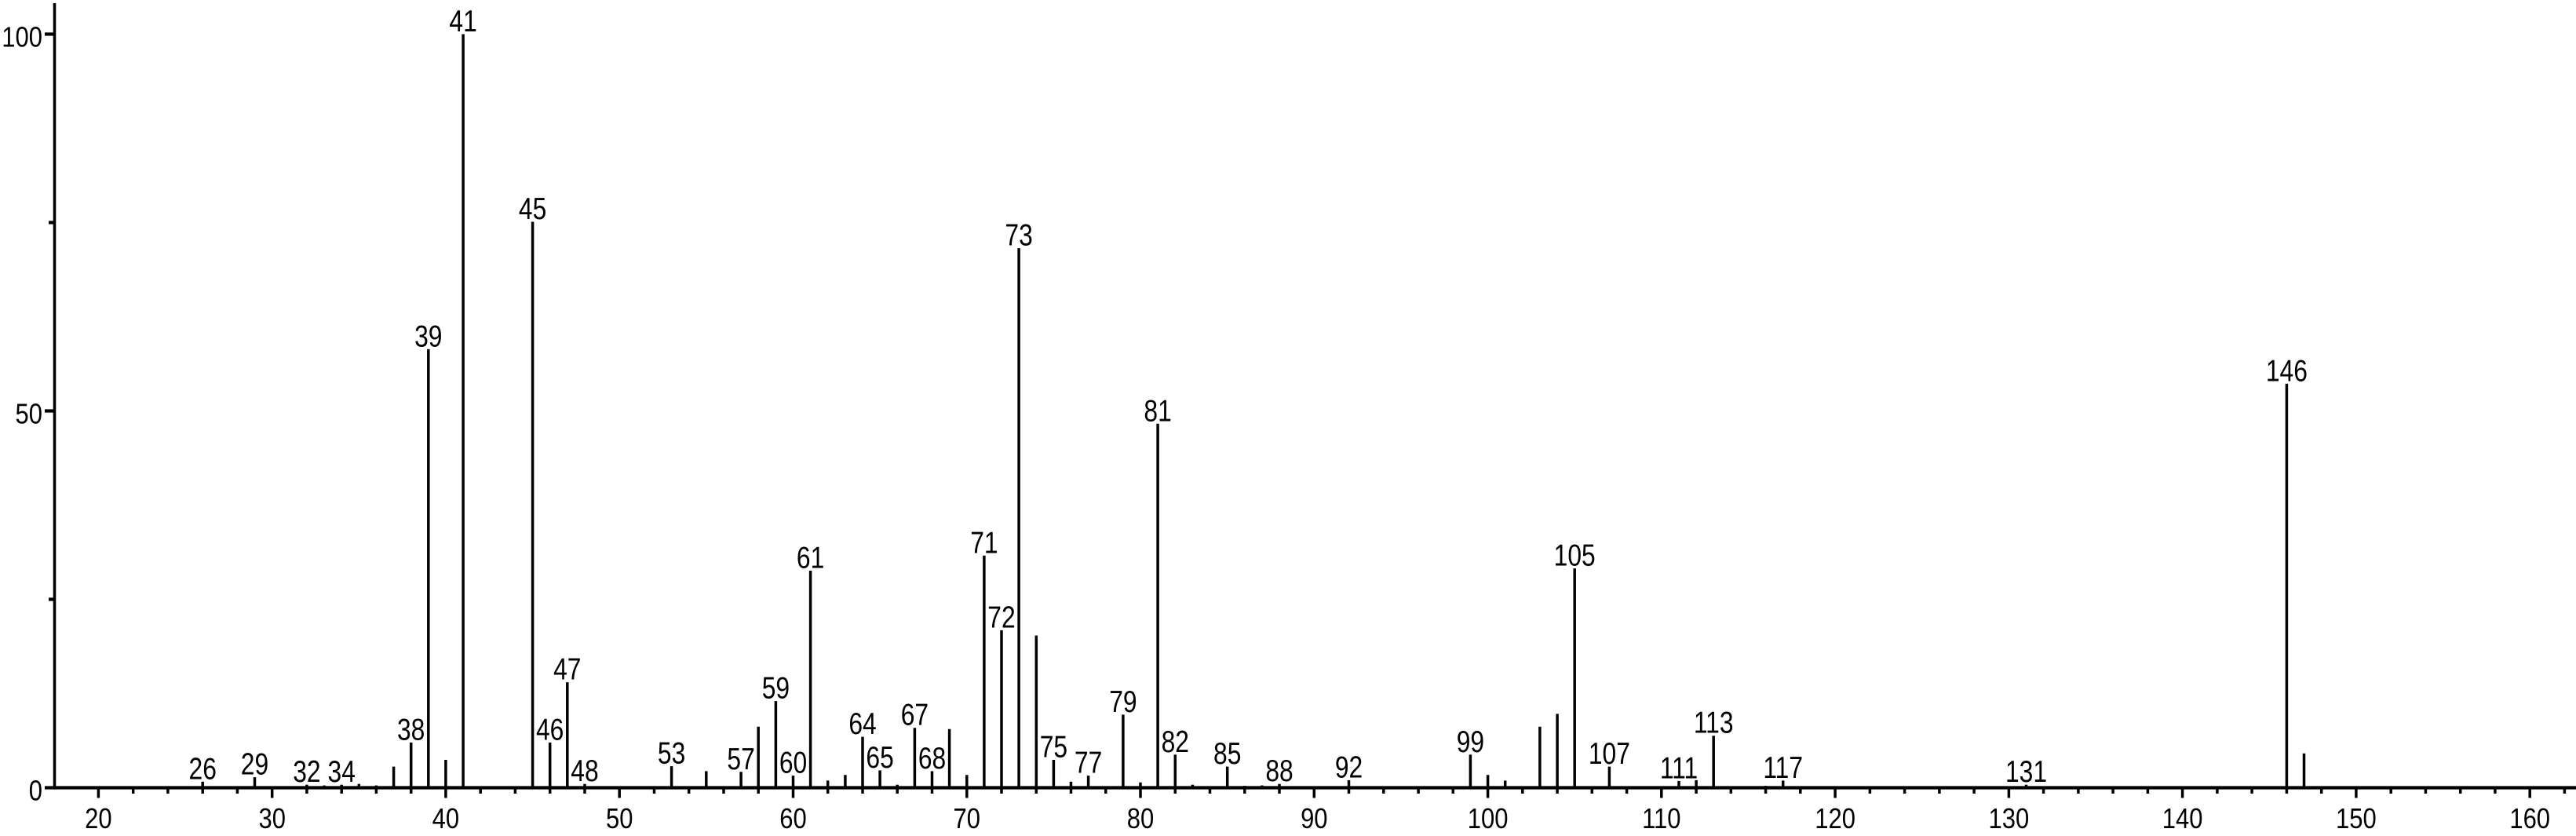 The width and height of the screenshot is (2576, 836). Describe the element at coordinates (2026, 771) in the screenshot. I see `svg-text: 131` at that location.